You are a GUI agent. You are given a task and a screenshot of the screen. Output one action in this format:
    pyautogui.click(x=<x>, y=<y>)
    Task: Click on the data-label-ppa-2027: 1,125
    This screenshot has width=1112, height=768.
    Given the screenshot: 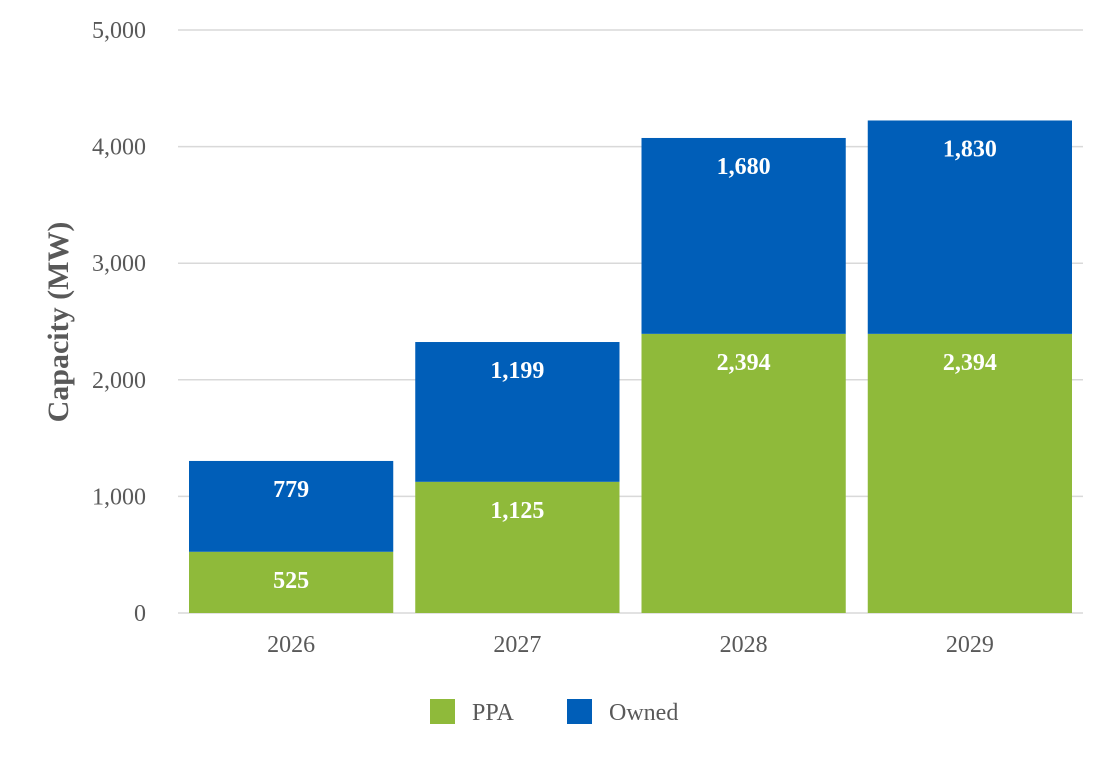 What is the action you would take?
    pyautogui.click(x=517, y=511)
    